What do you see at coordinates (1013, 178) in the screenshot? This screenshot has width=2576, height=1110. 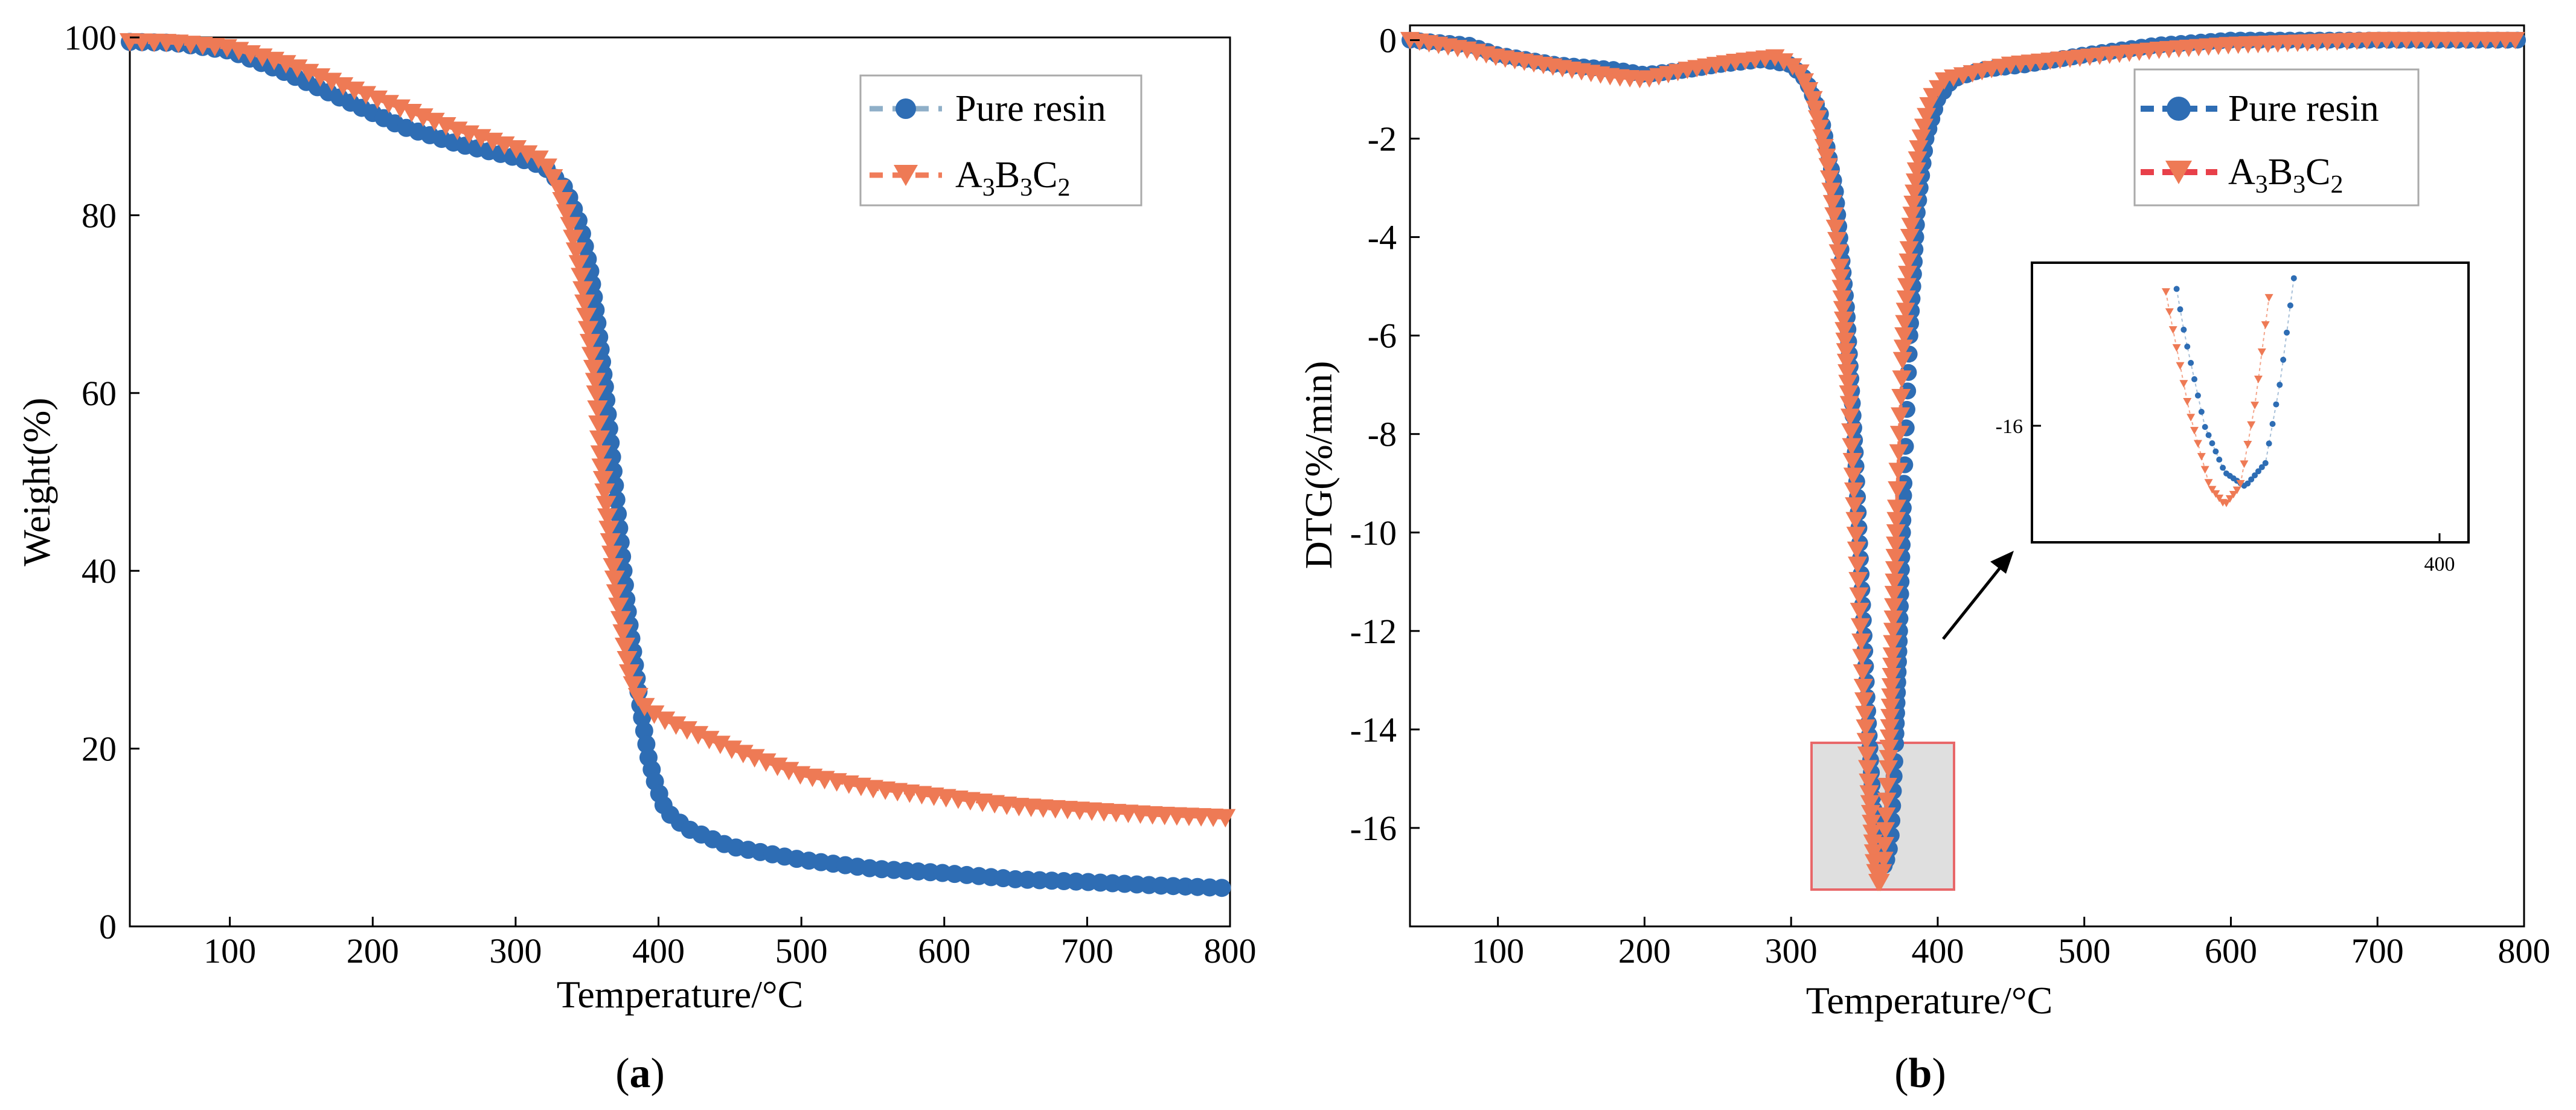 I see `panel-a-legend-label-a3b3c2: A3B3C2` at bounding box center [1013, 178].